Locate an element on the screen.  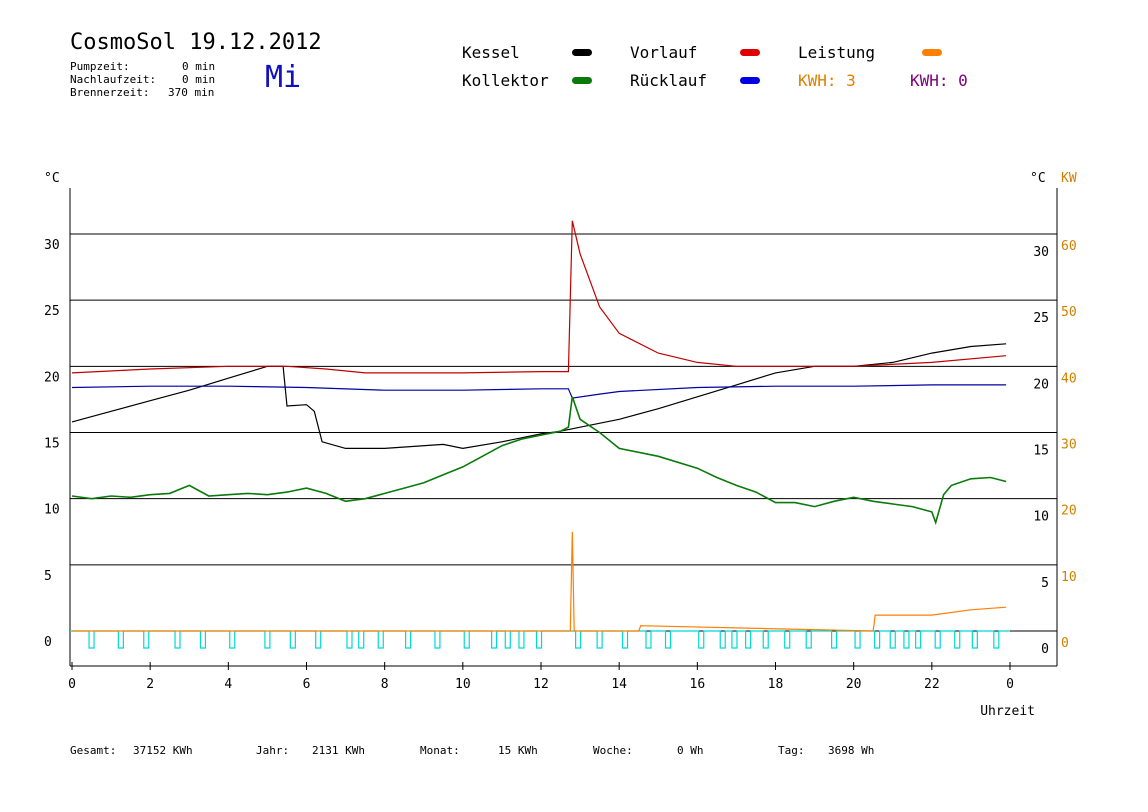
x-tick-label: 16 is located at coordinates (698, 684).